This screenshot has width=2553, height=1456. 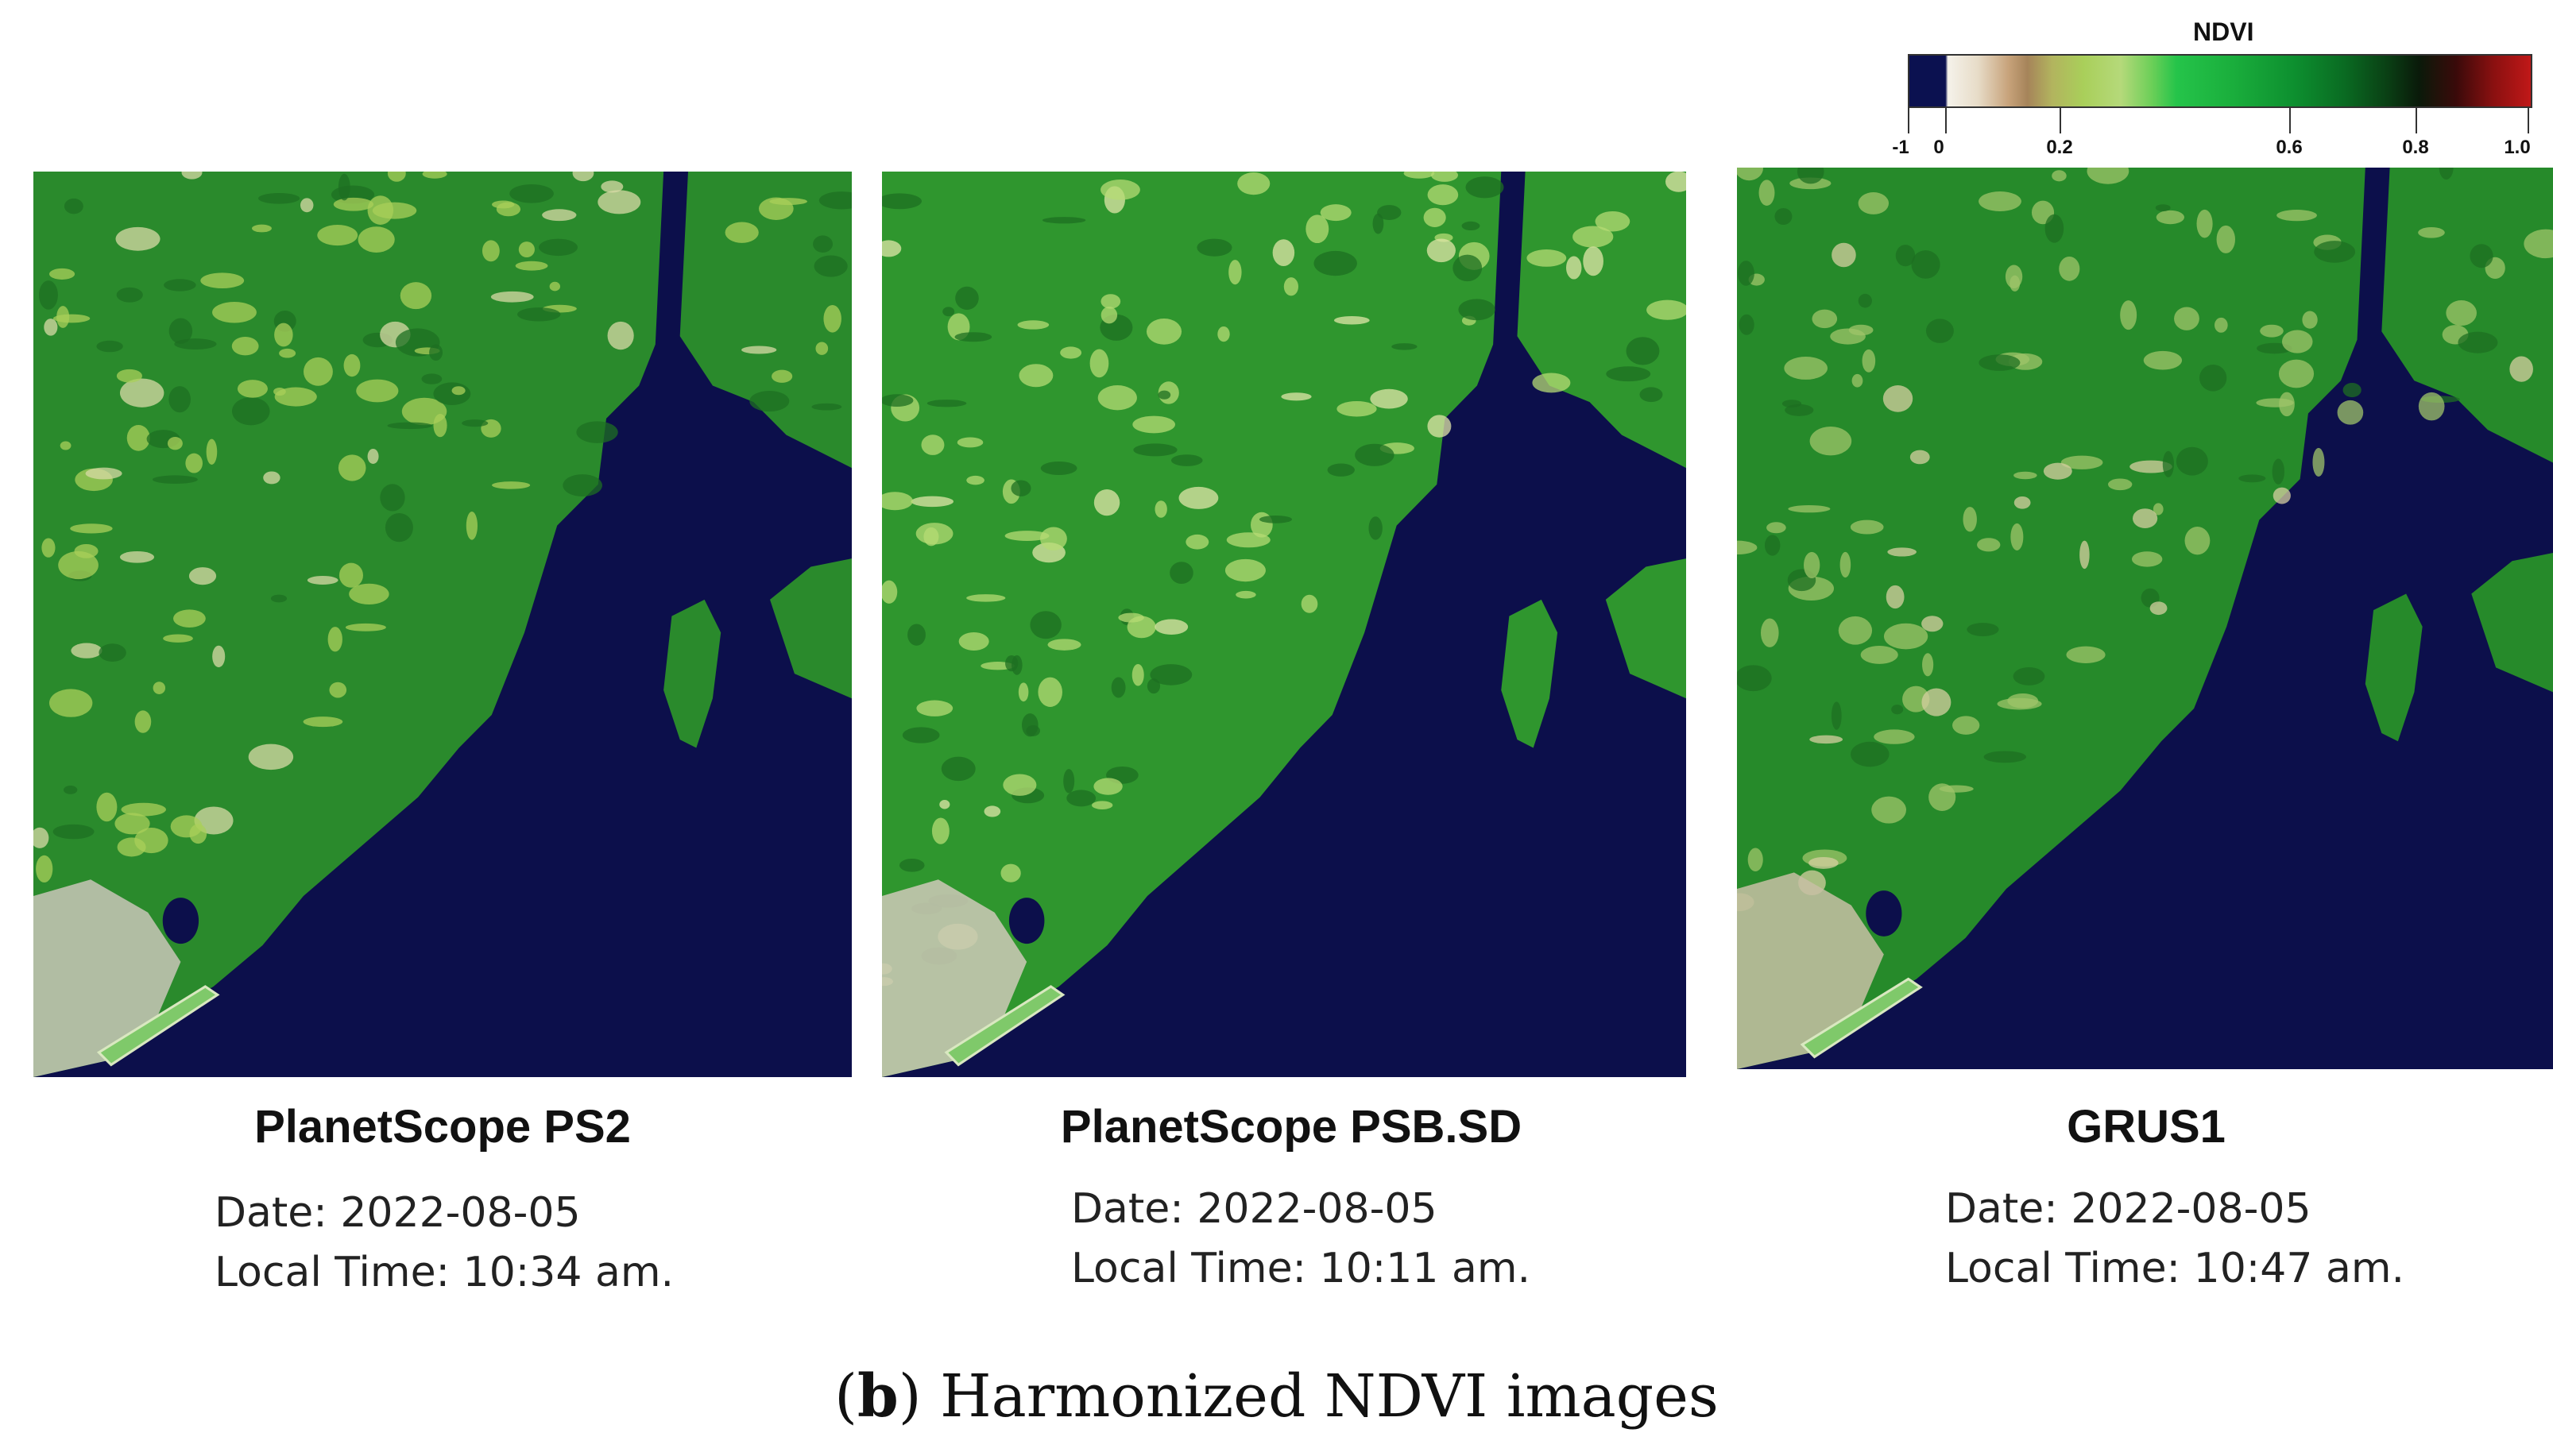 What do you see at coordinates (1291, 1127) in the screenshot?
I see `panel-title-psb-sd: PlanetScope PSB.SD` at bounding box center [1291, 1127].